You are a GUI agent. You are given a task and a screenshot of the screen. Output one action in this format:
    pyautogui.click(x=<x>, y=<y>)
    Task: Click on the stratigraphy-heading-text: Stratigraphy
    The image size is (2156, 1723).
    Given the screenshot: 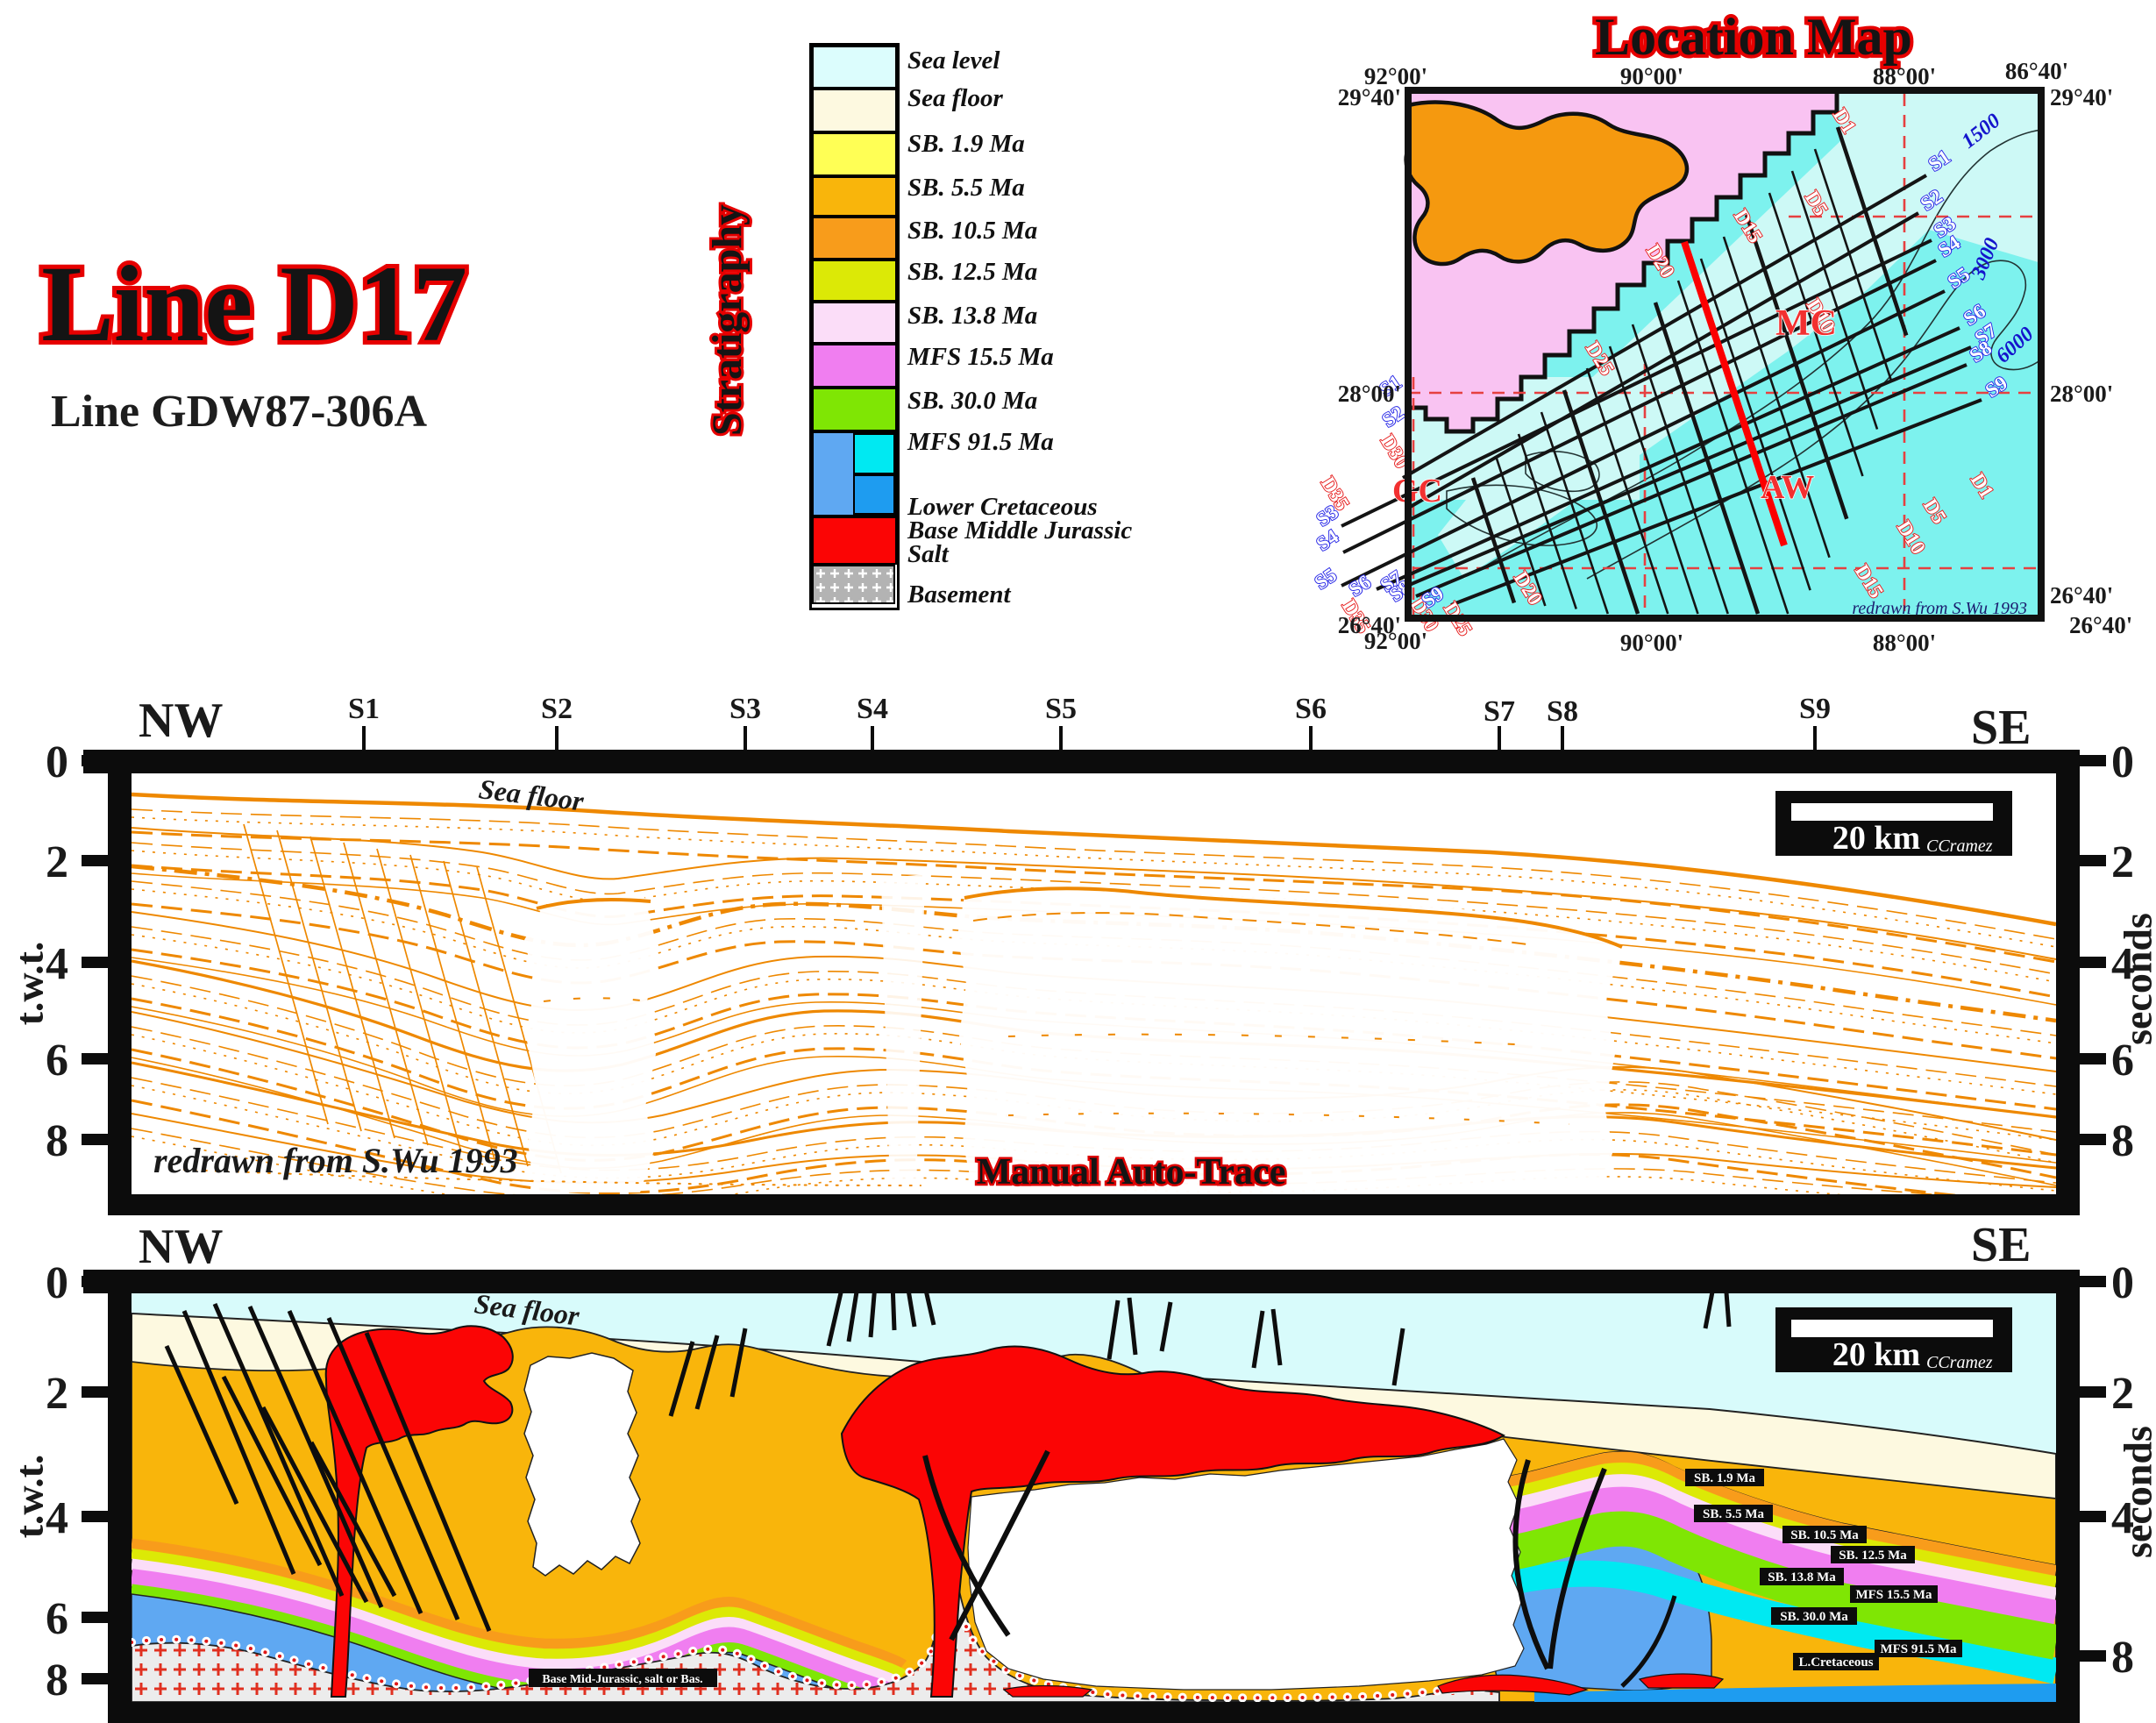 What is the action you would take?
    pyautogui.click(x=727, y=320)
    